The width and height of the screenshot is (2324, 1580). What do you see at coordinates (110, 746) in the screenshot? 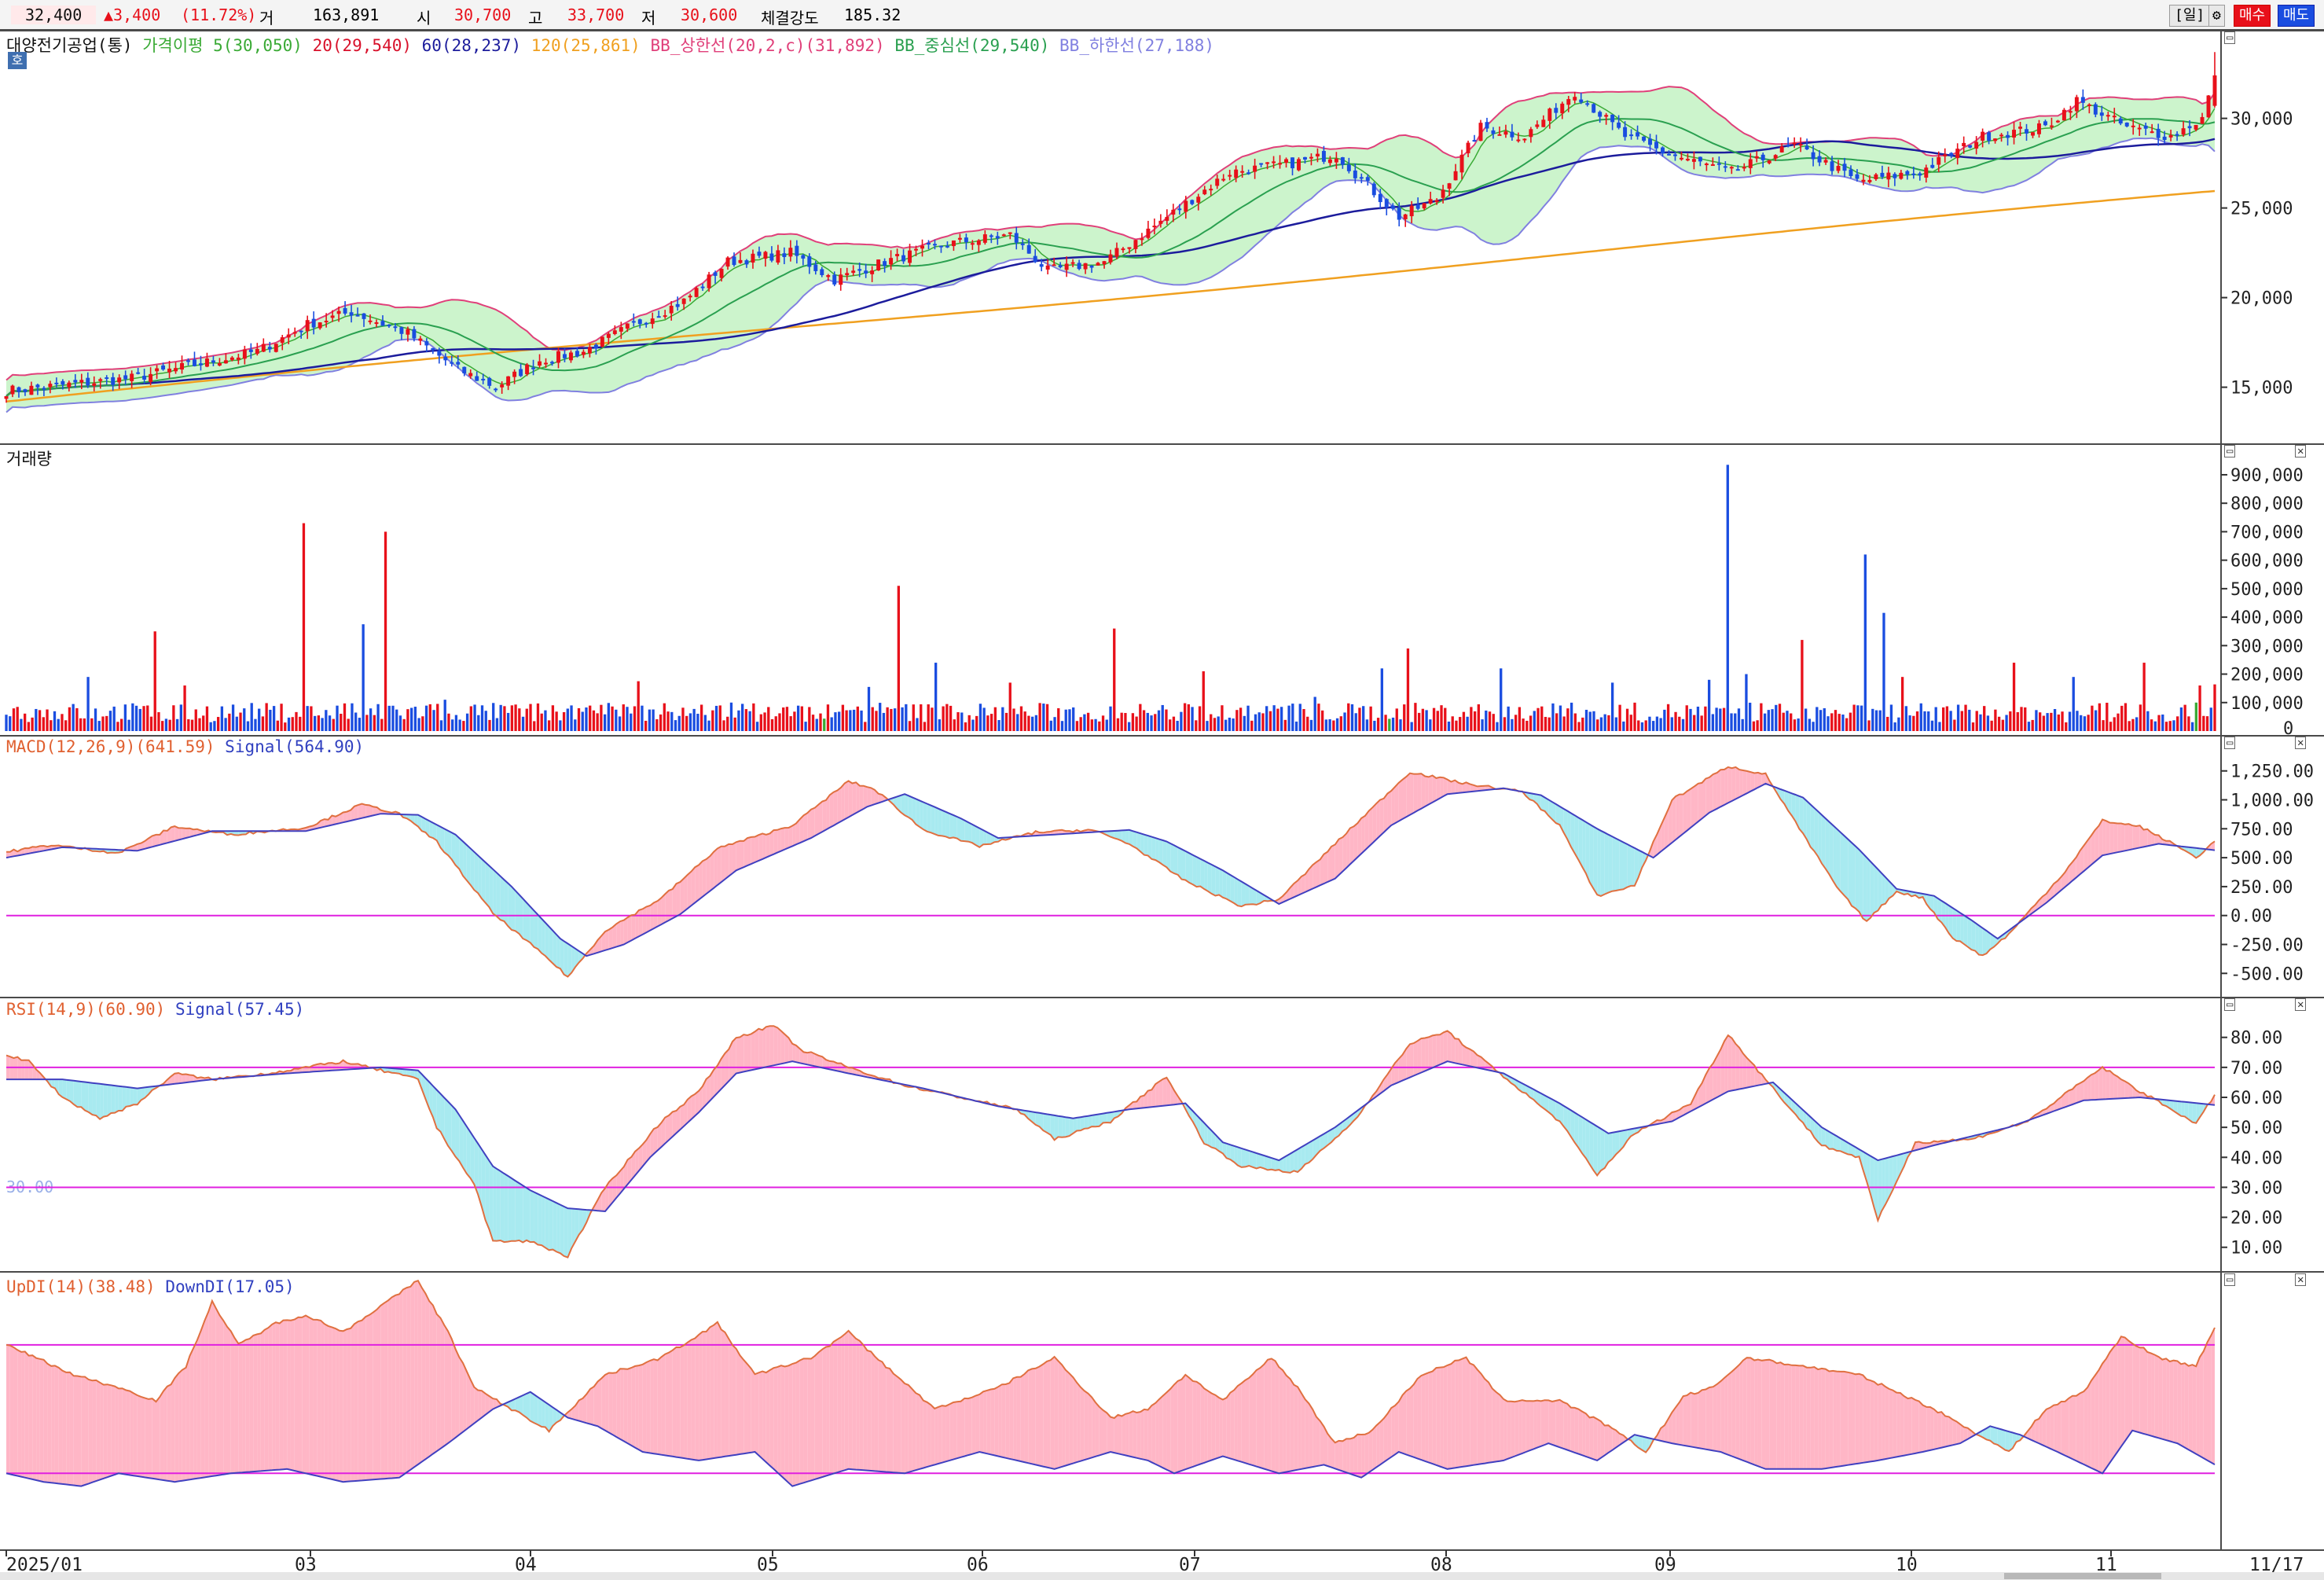
I see `legend-macd: MACD(12,26,9)(641.59)` at bounding box center [110, 746].